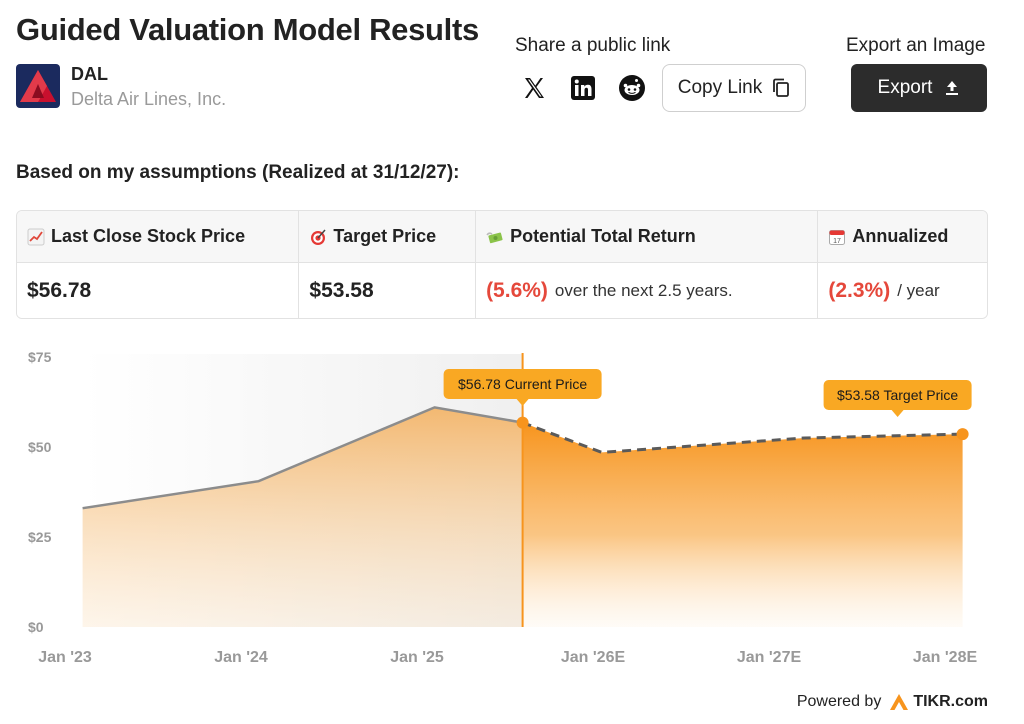  What do you see at coordinates (495, 237) in the screenshot?
I see `money-wings-icon` at bounding box center [495, 237].